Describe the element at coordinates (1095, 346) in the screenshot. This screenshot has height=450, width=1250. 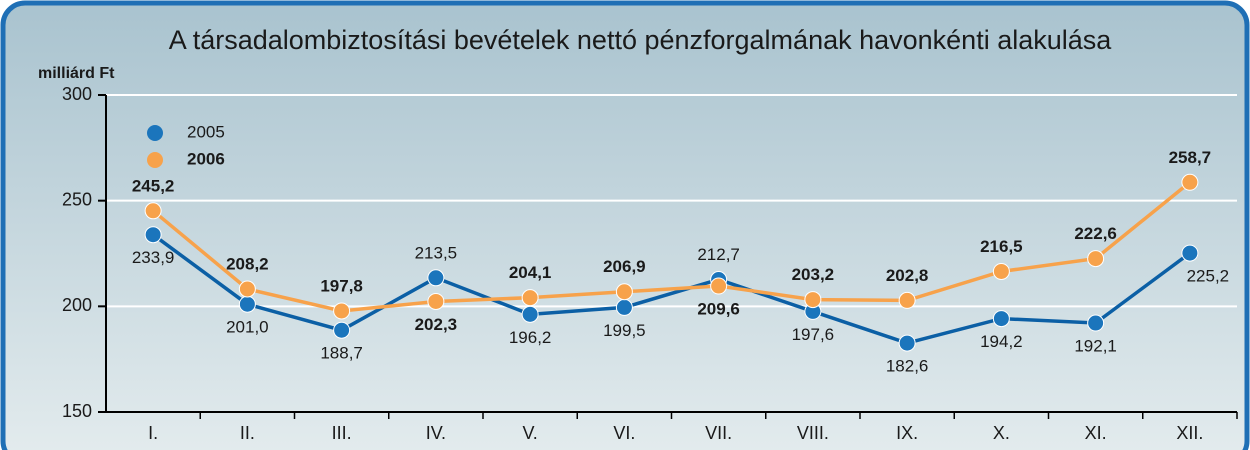
I see `data-label: 192,1` at that location.